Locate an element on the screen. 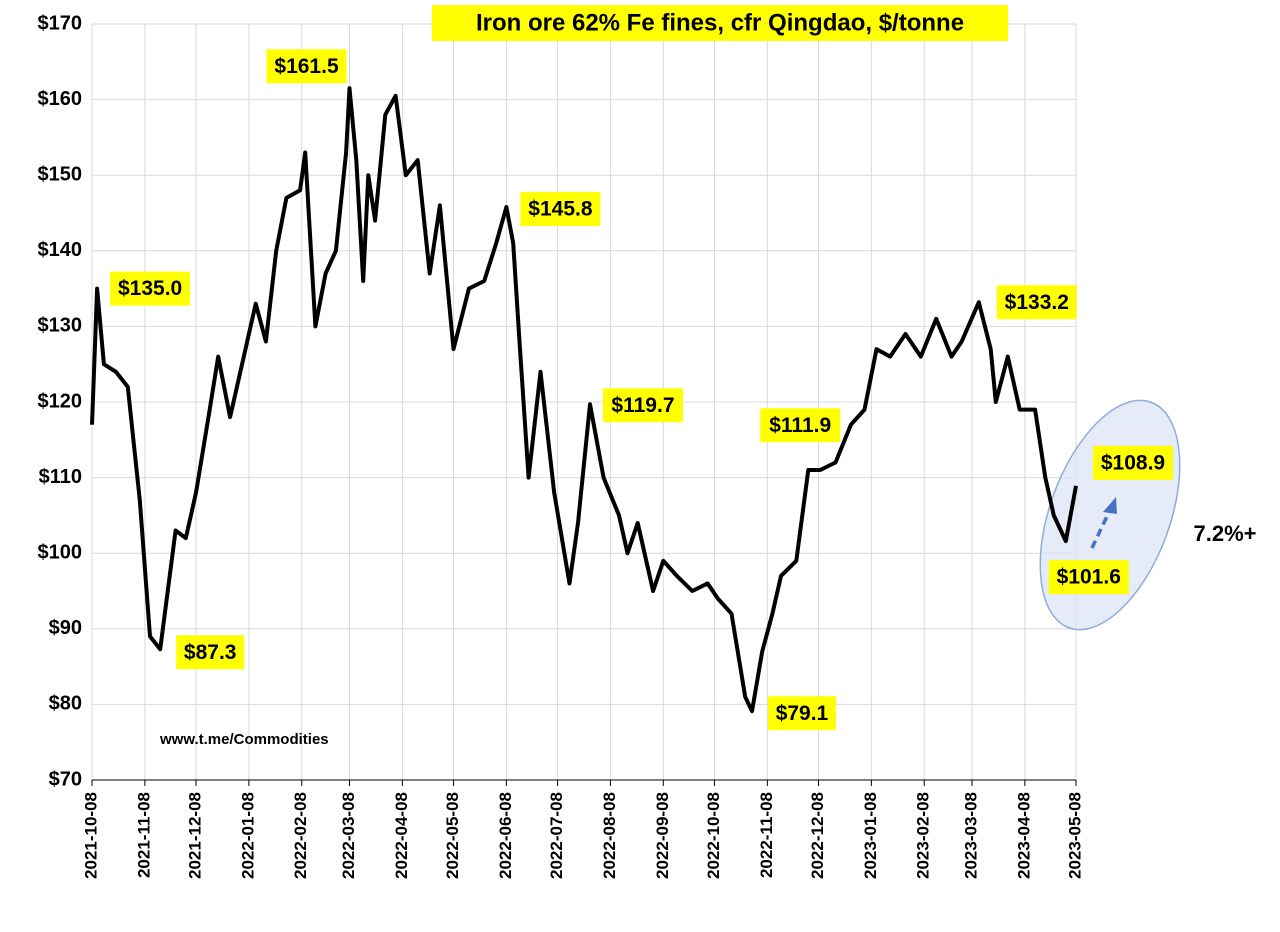 The height and width of the screenshot is (932, 1280). x-tick-label: 2022-05-08 is located at coordinates (452, 835).